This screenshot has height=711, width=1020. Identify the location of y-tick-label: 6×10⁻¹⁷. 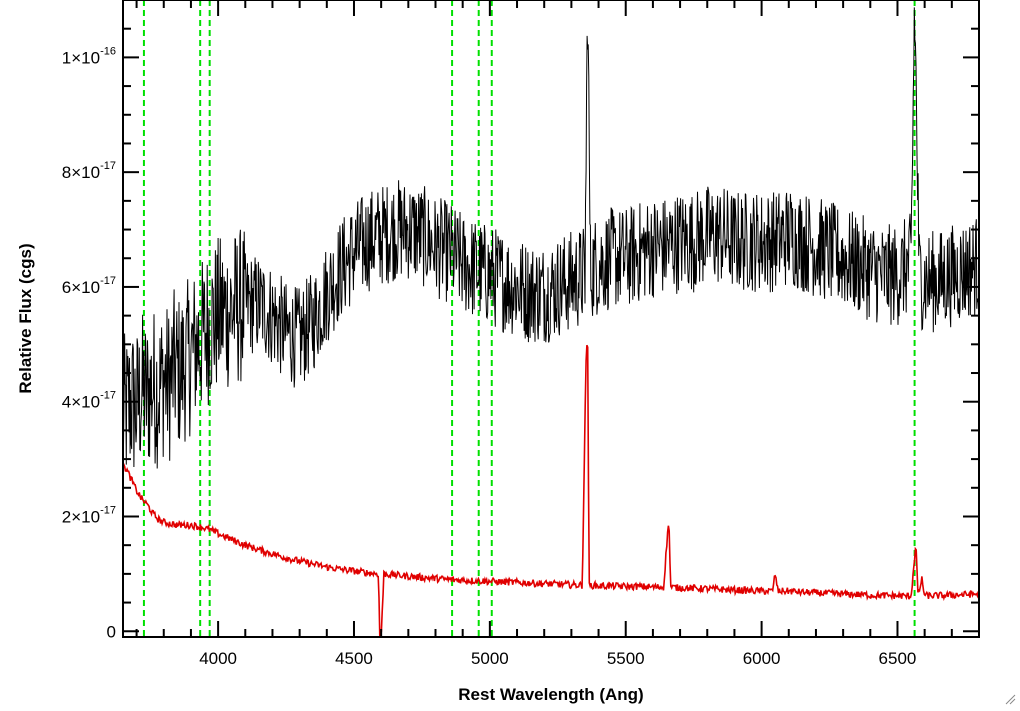
(89, 286).